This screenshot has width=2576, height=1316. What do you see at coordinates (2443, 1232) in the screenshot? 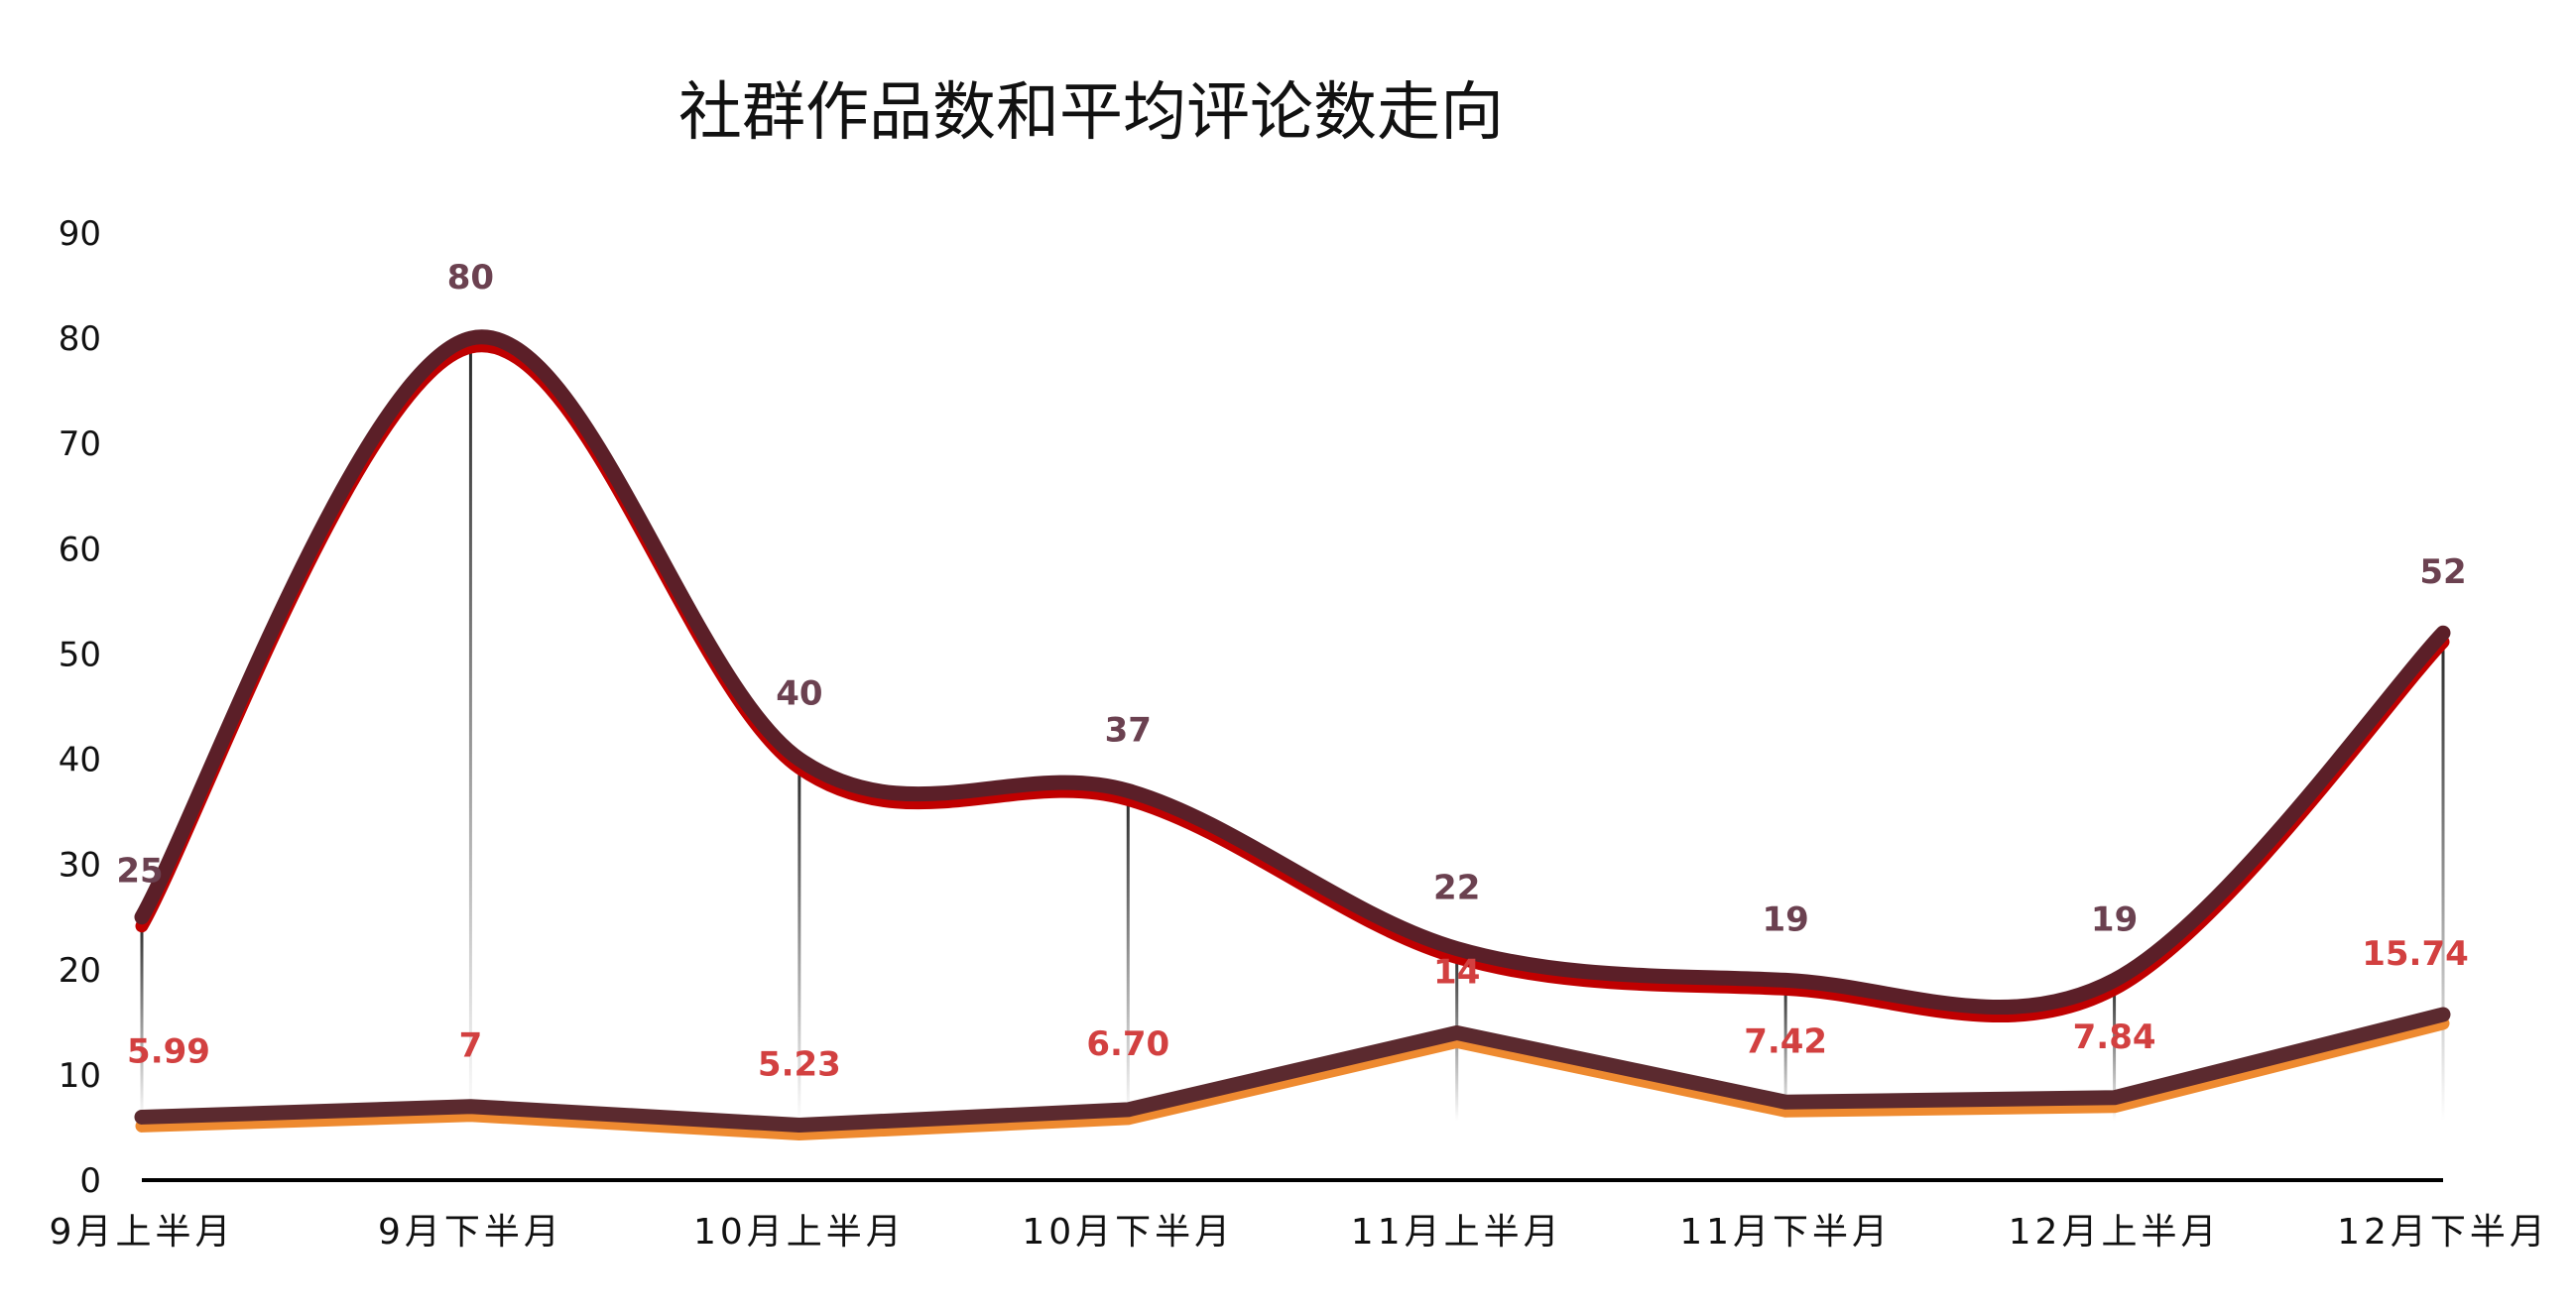
I see `x-tick-label: 12月下半月` at bounding box center [2443, 1232].